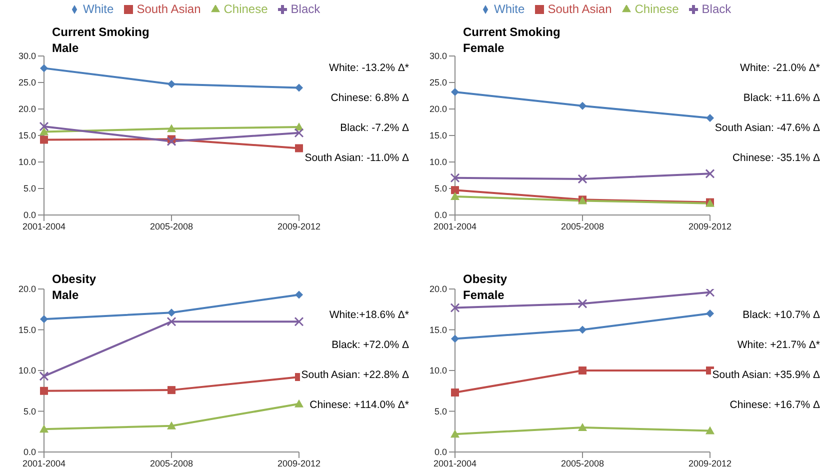 The width and height of the screenshot is (823, 474). I want to click on text: Chinese: 6.8% Δ, so click(370, 98).